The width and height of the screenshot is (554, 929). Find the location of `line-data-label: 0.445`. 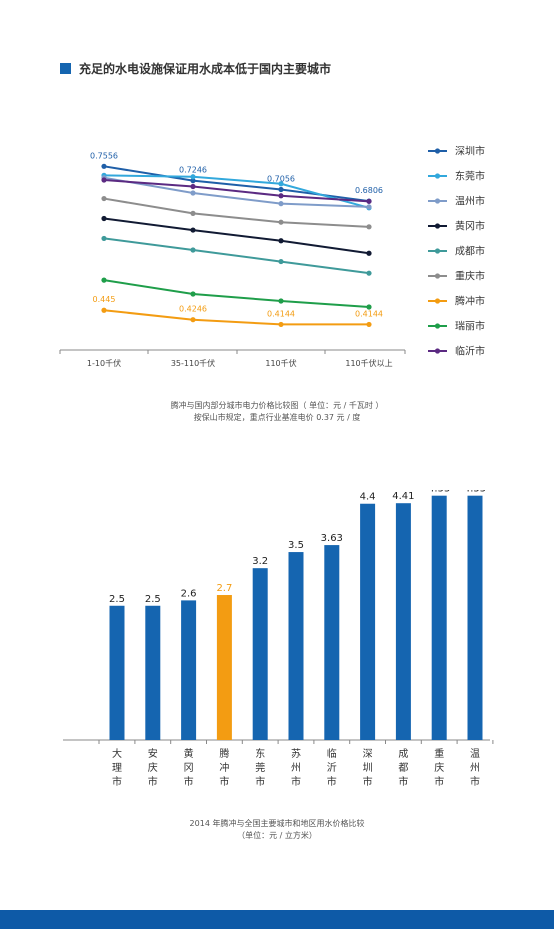

line-data-label: 0.445 is located at coordinates (104, 299).